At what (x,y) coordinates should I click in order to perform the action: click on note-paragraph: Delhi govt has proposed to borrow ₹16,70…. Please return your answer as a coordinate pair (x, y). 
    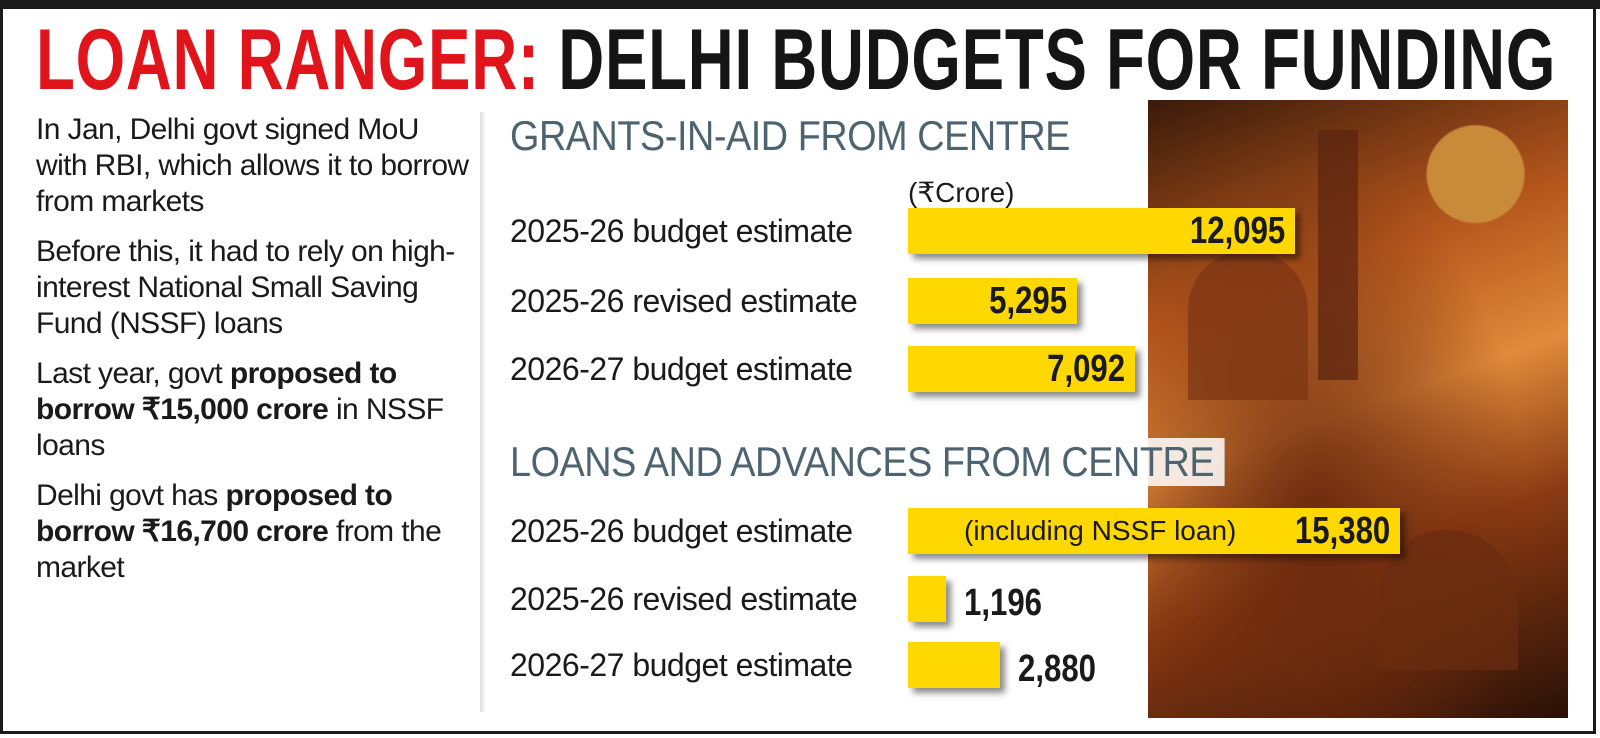
    Looking at the image, I should click on (256, 532).